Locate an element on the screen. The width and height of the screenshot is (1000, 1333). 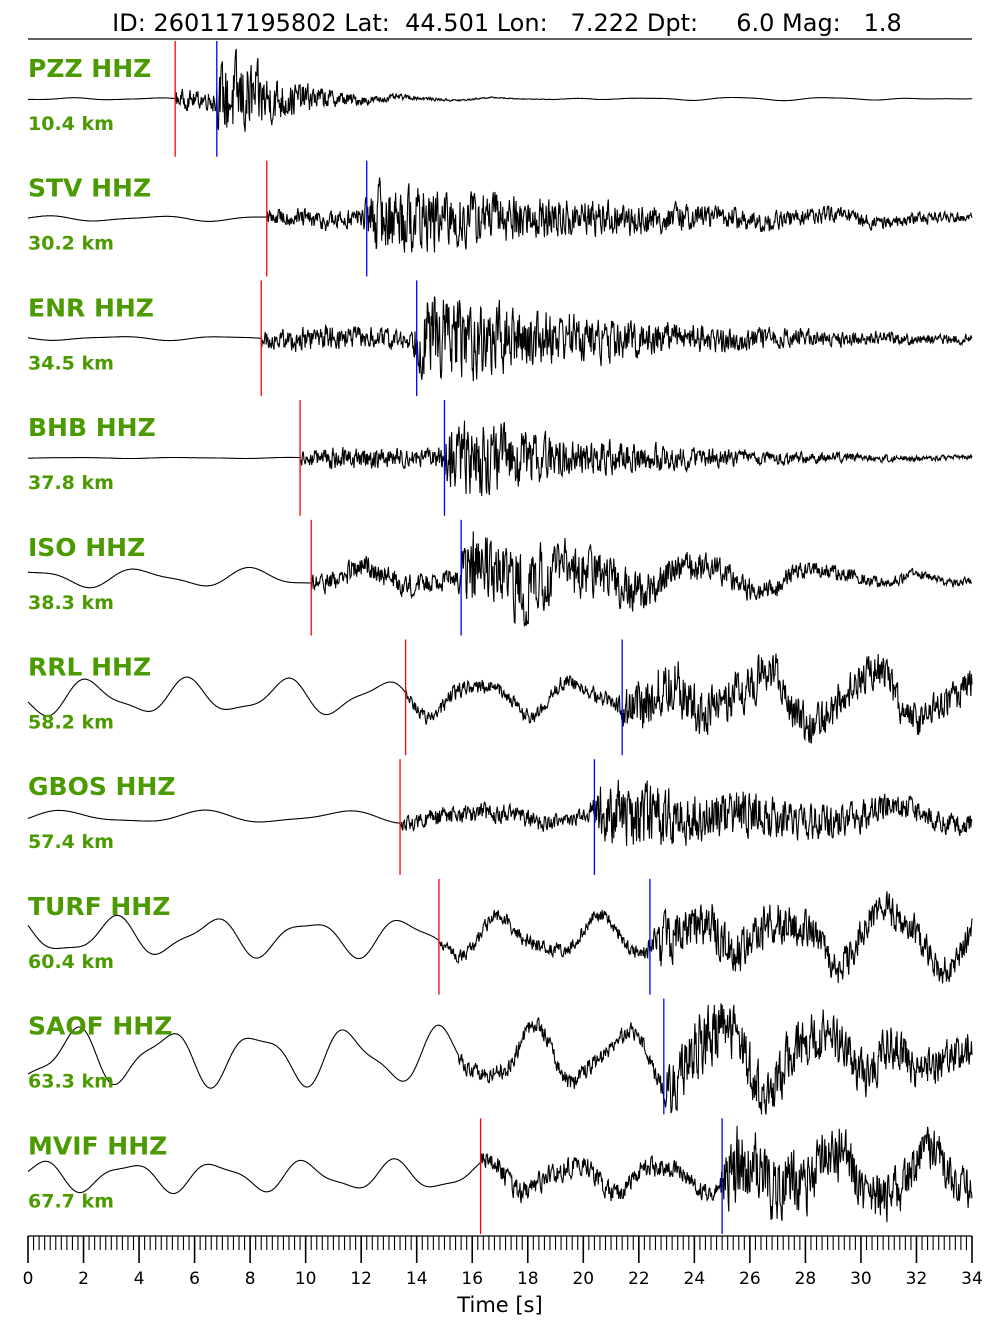
trace-row-2: STV HHZ 30.2 km is located at coordinates (500, 218).